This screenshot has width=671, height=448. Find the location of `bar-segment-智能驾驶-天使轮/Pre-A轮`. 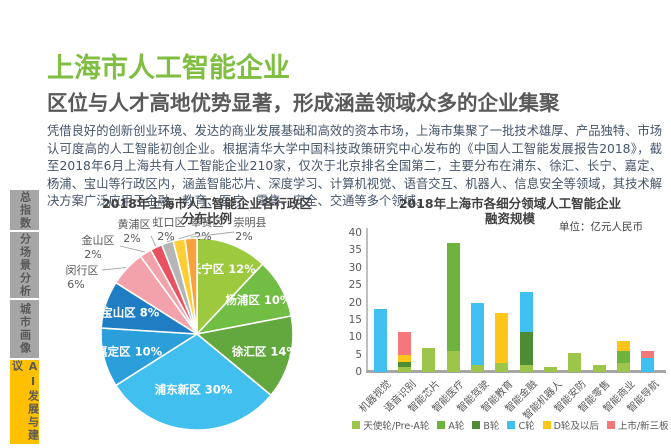

bar-segment-智能驾驶-天使轮/Pre-A轮 is located at coordinates (477, 369).